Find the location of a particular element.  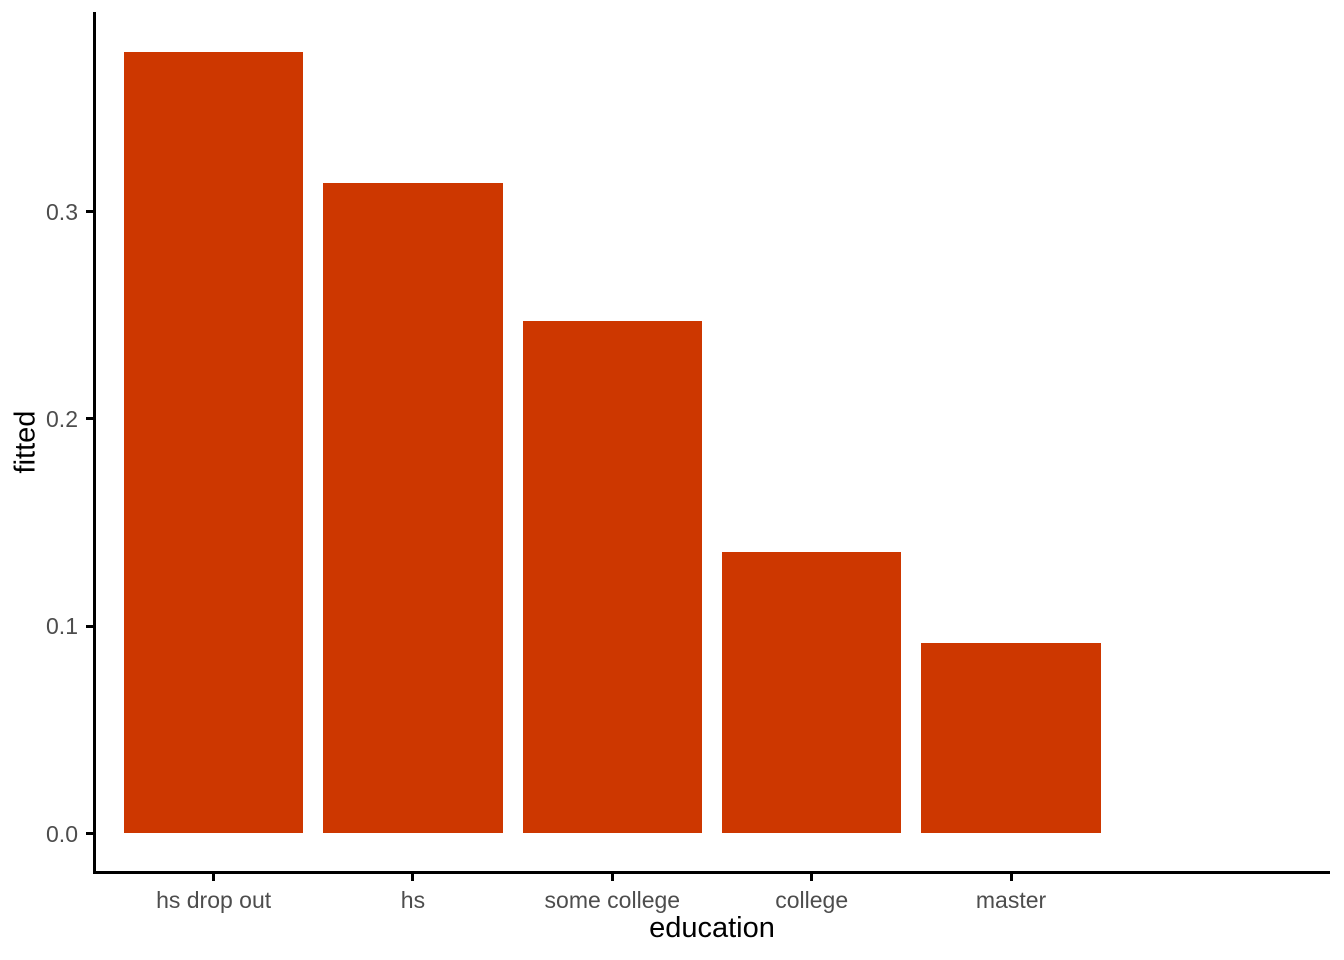

bar-hs is located at coordinates (413, 508).